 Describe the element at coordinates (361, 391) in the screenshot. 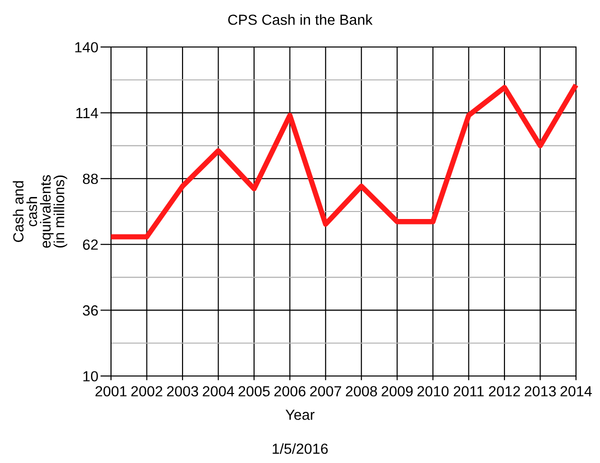

I see `x-tick-label: 2008` at that location.